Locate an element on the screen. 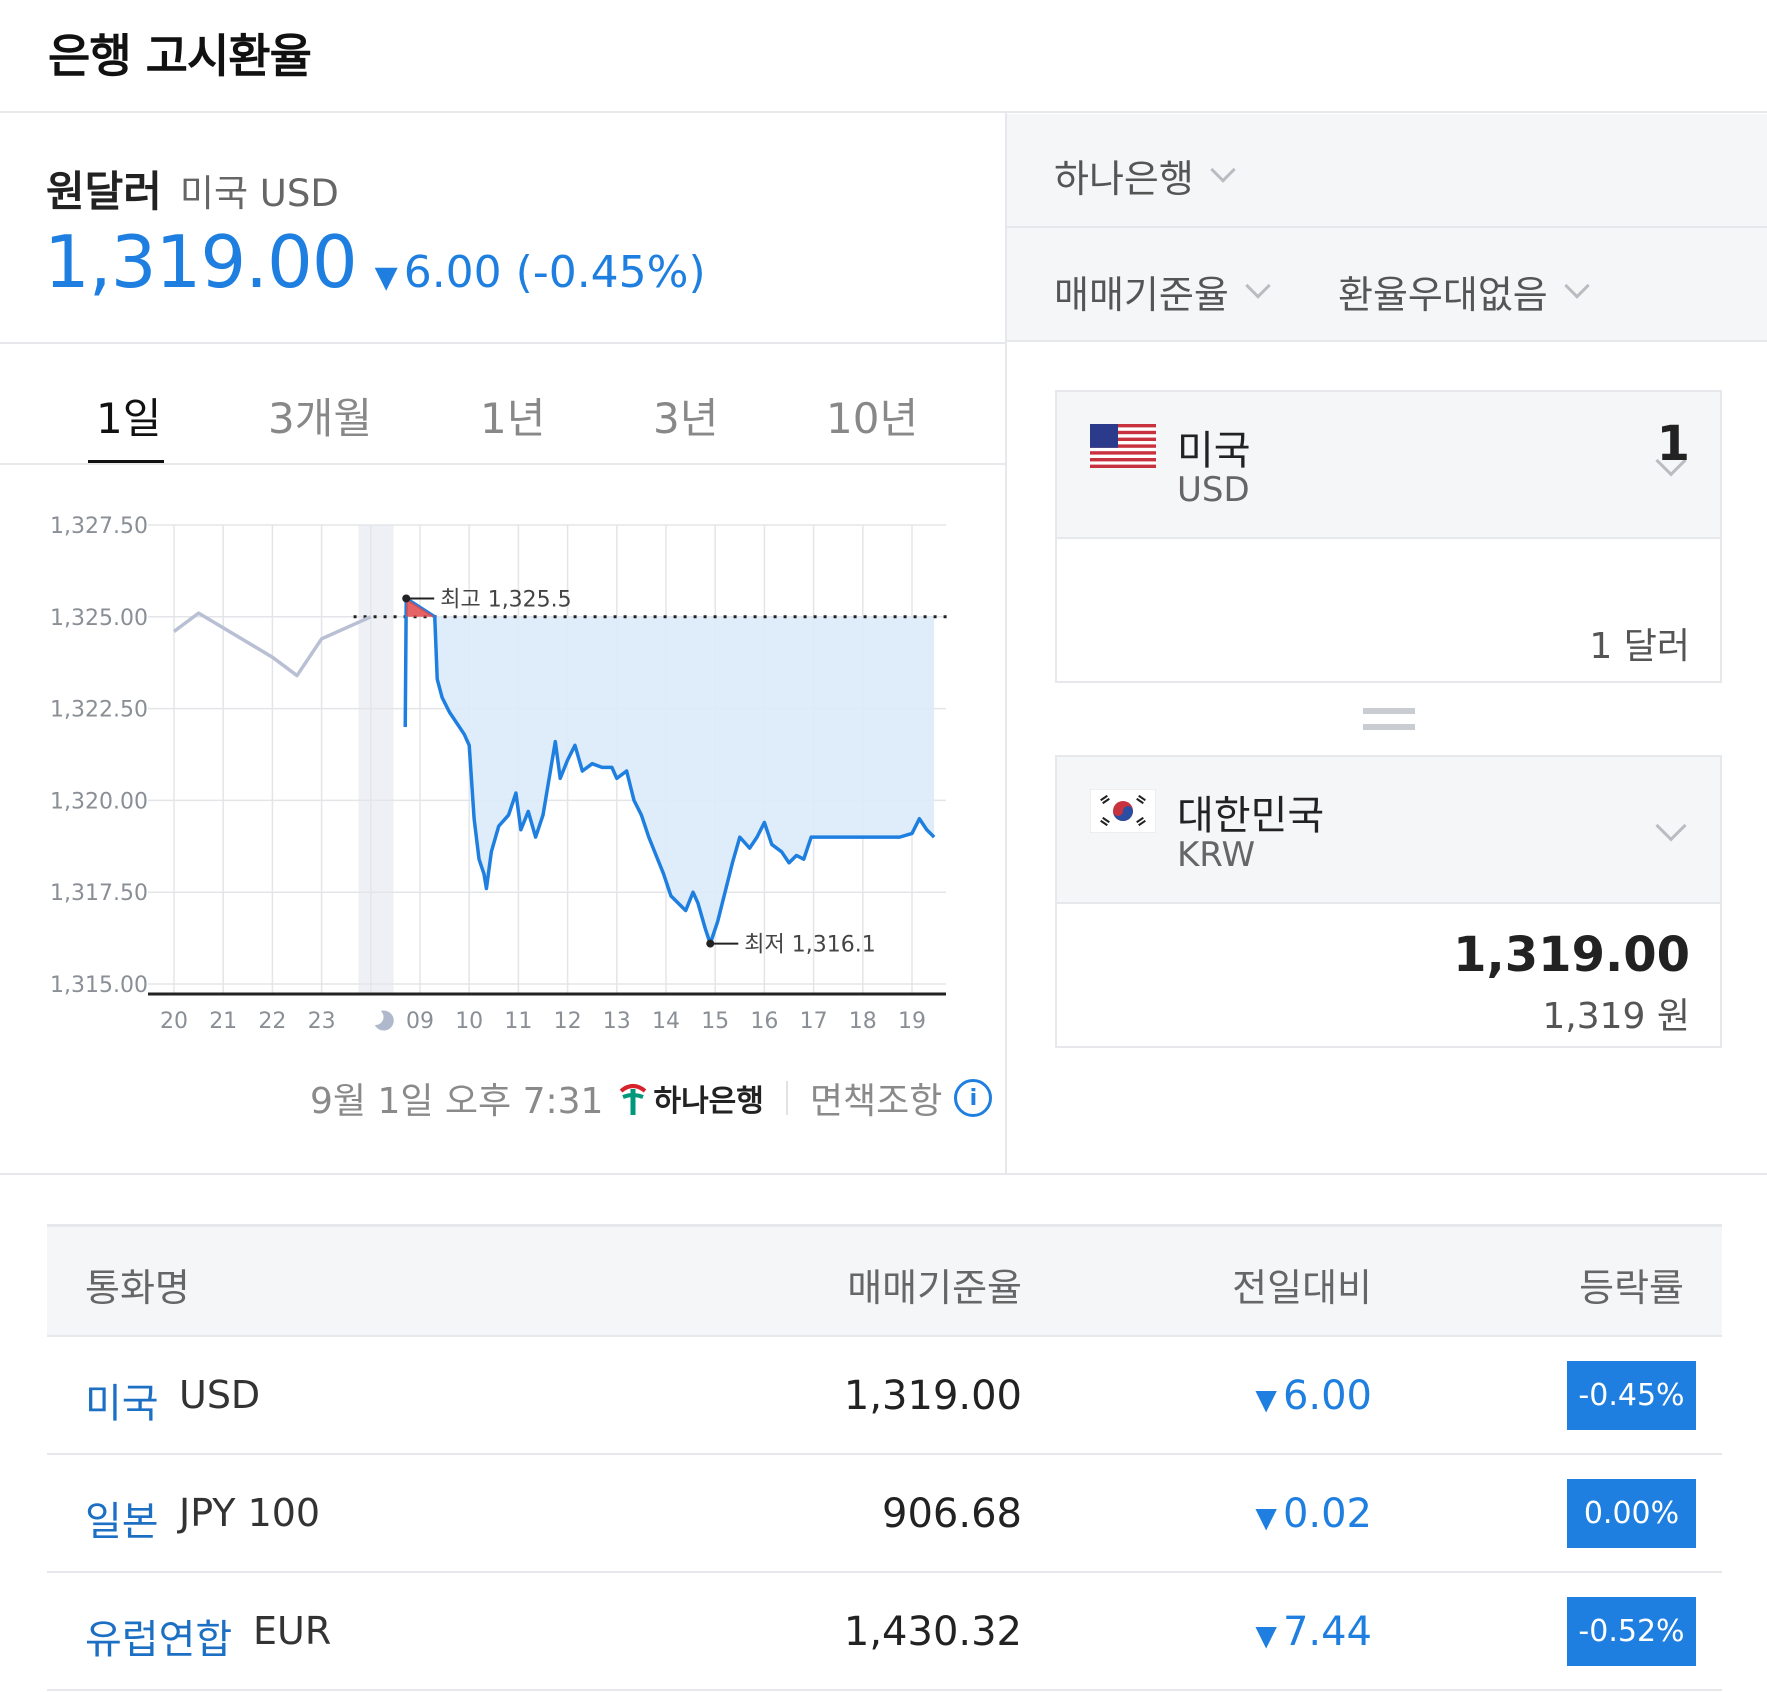 Image resolution: width=1767 pixels, height=1692 pixels. header-pct: 등락률 is located at coordinates (1631, 1288).